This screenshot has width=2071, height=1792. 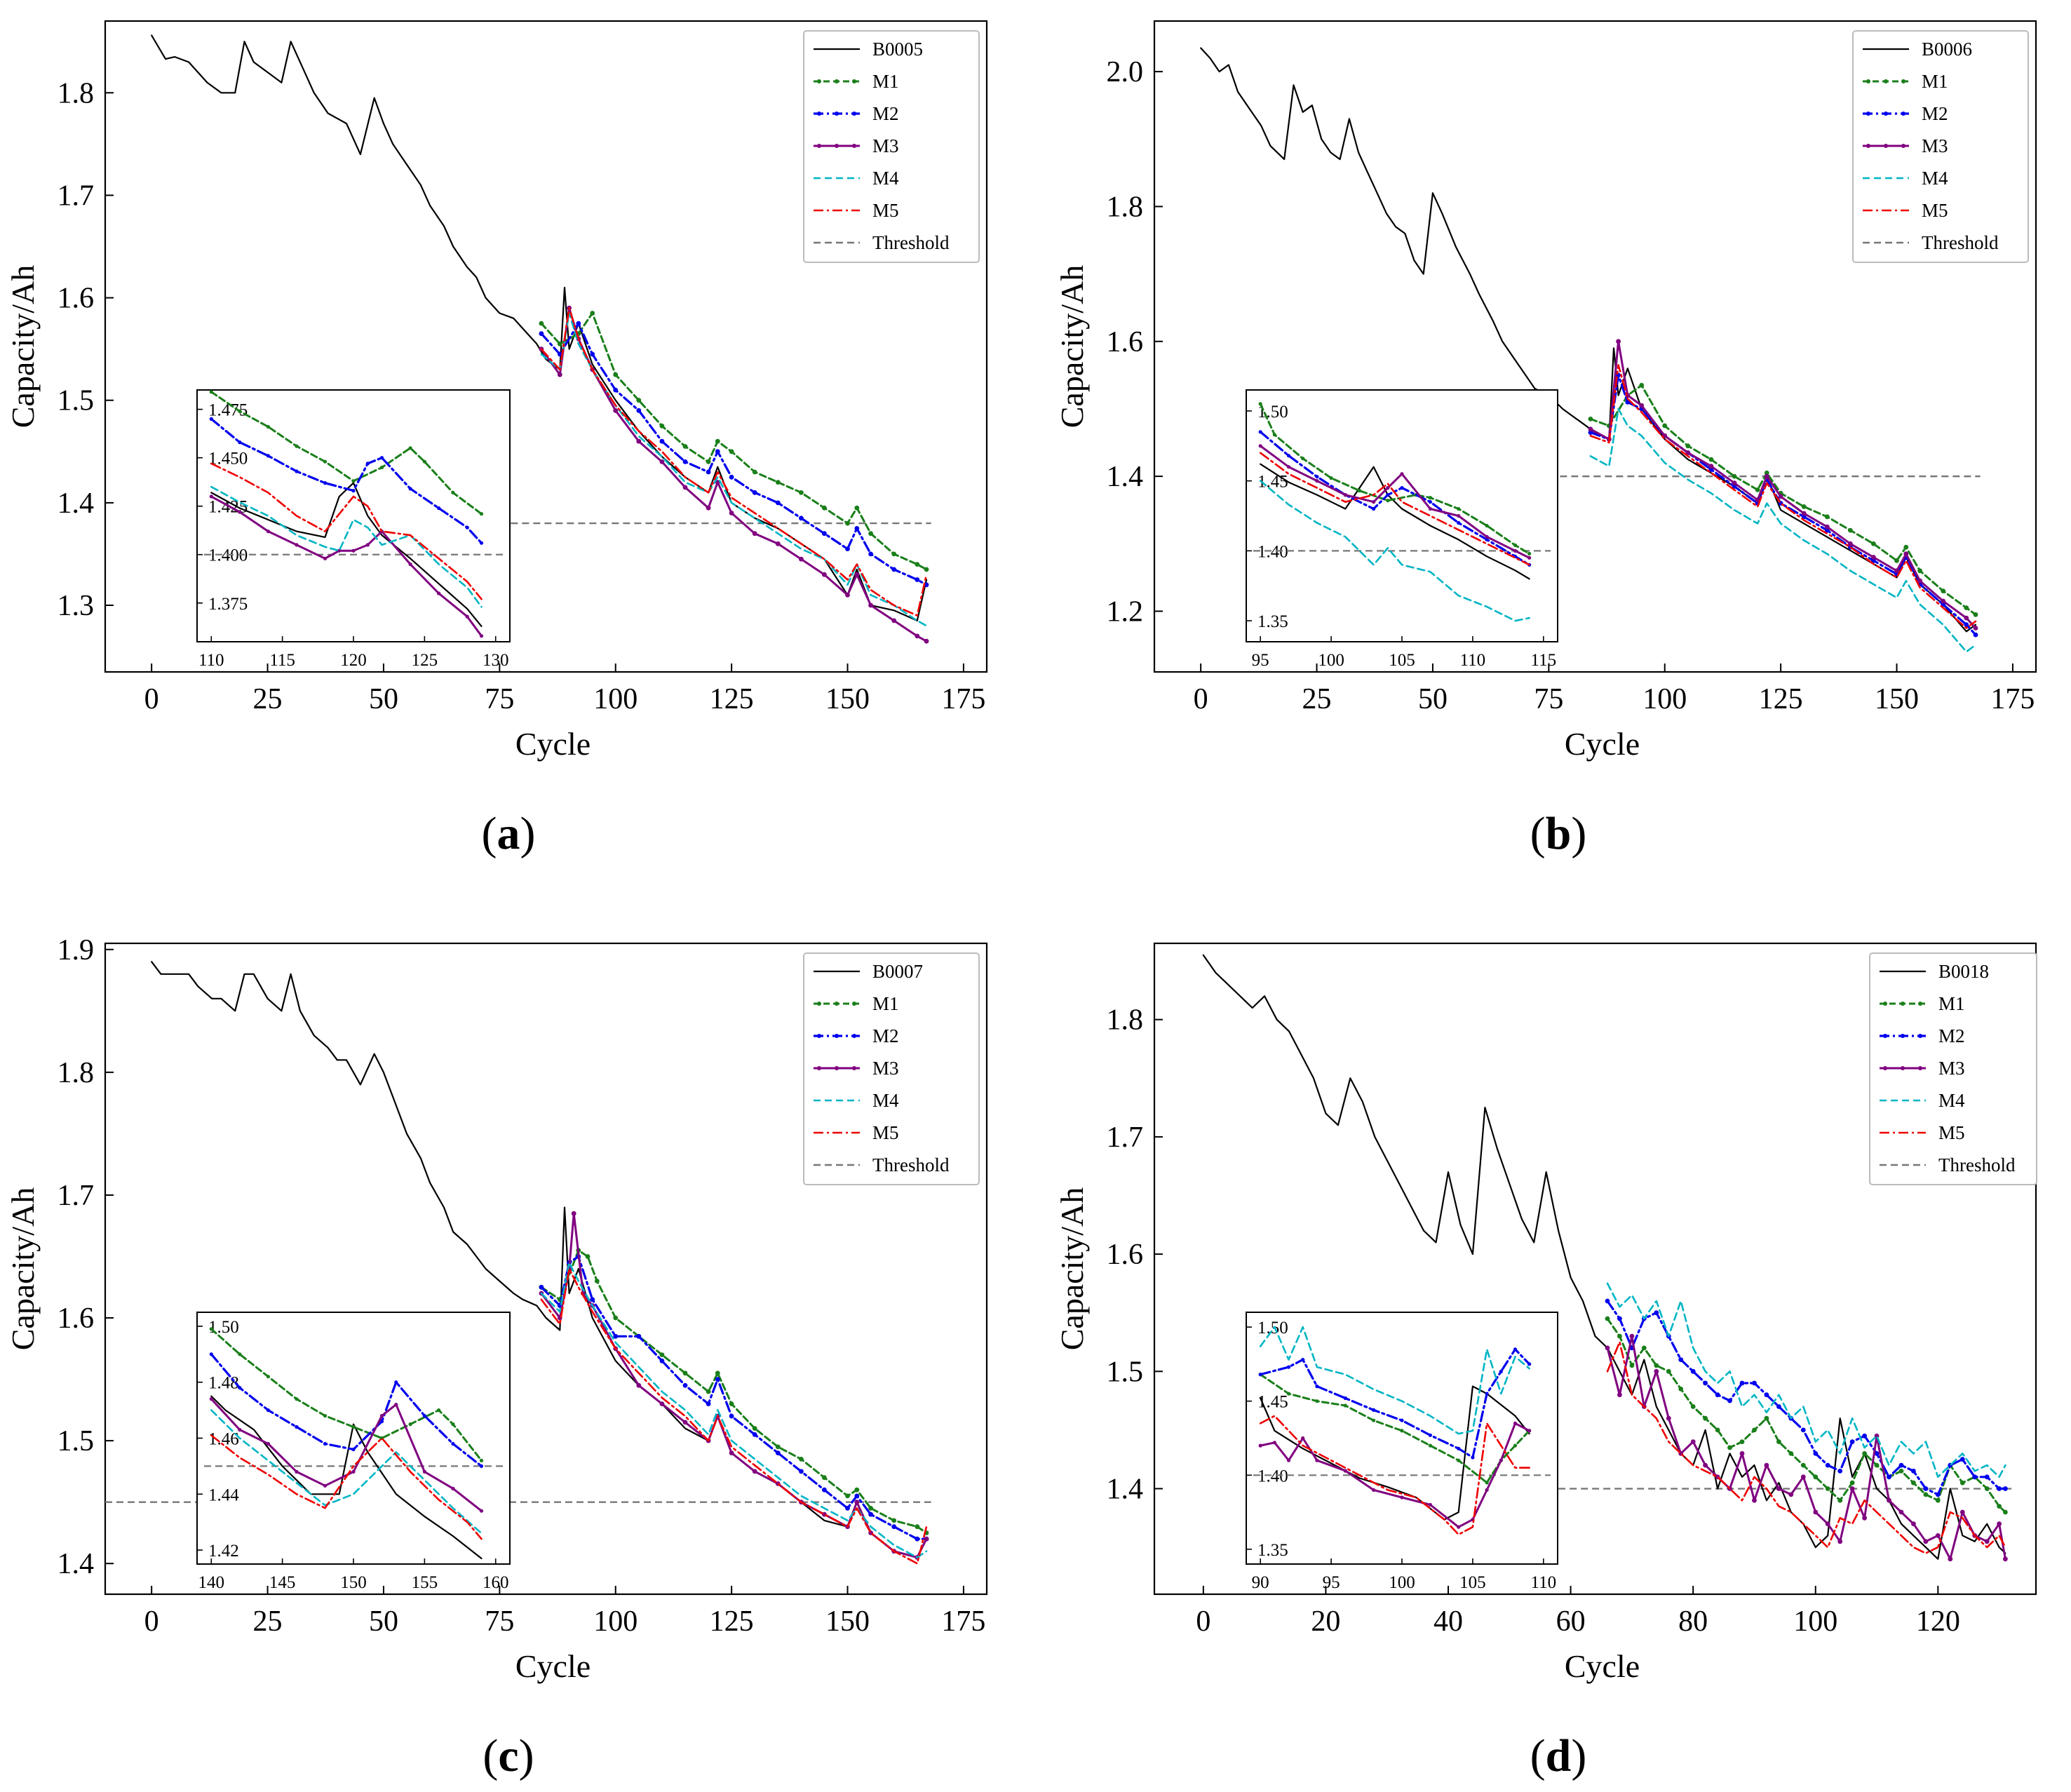 What do you see at coordinates (1951, 1068) in the screenshot?
I see `legend-label-m3: M3` at bounding box center [1951, 1068].